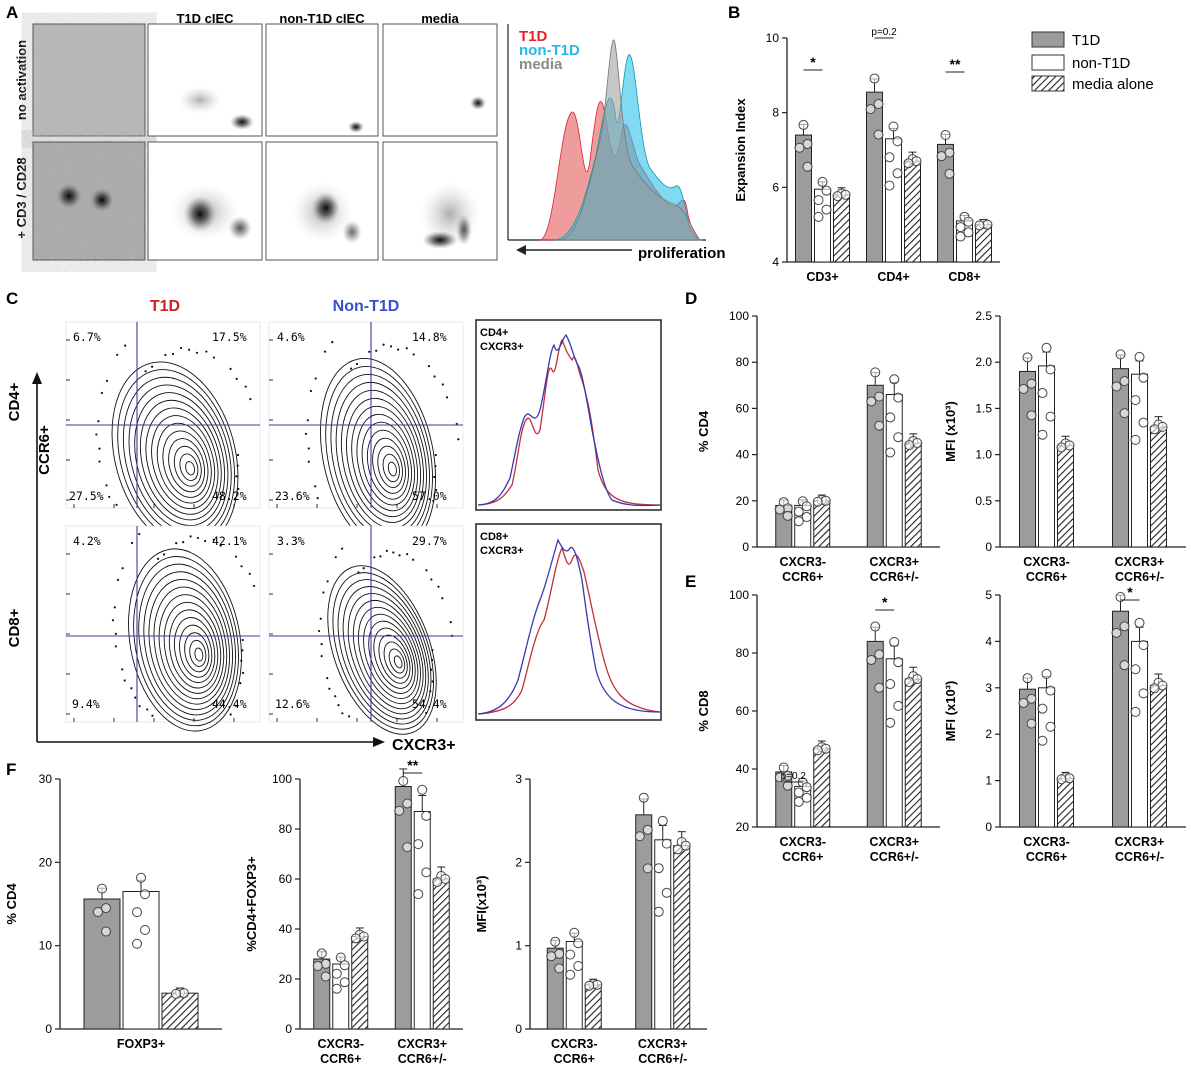 This screenshot has height=1071, width=1192. Describe the element at coordinates (89, 201) in the screenshot. I see `micrograph-cd3-cd28` at that location.